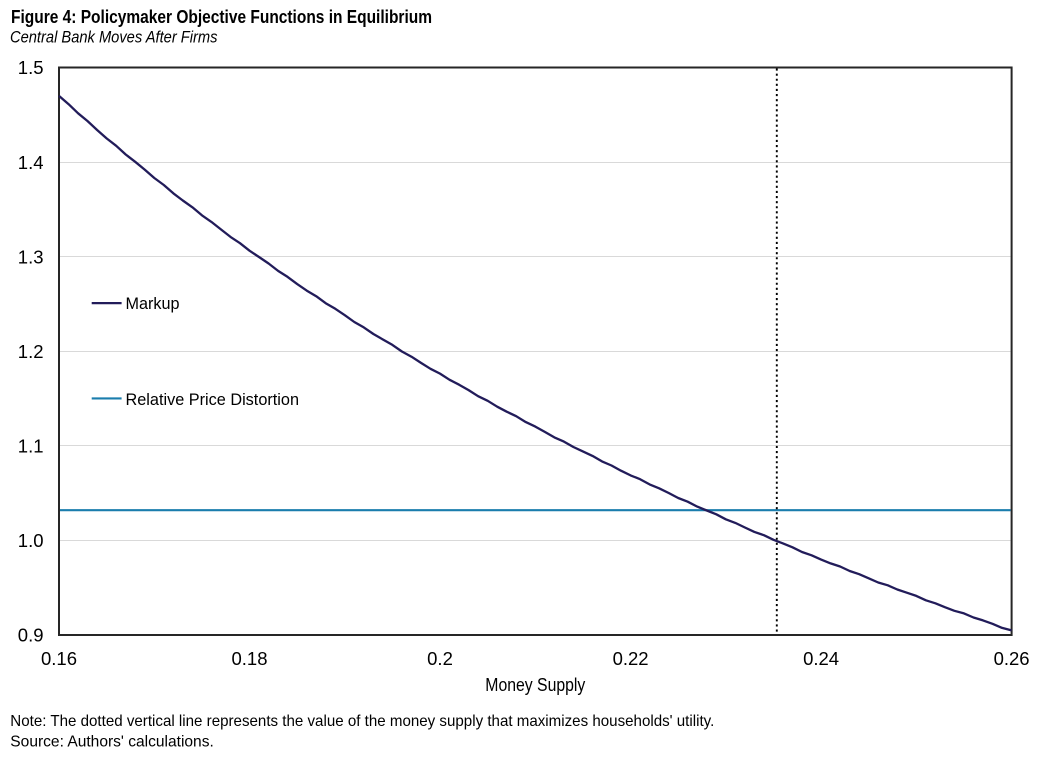 This screenshot has width=1044, height=758. I want to click on svg-text: Money Supply, so click(535, 685).